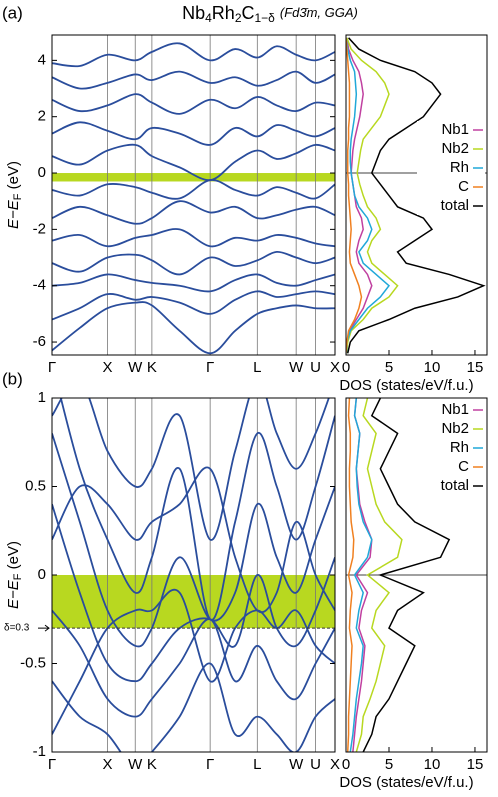 This screenshot has height=797, width=498. Describe the element at coordinates (44, 628) in the screenshot. I see `annotation-arrow` at that location.